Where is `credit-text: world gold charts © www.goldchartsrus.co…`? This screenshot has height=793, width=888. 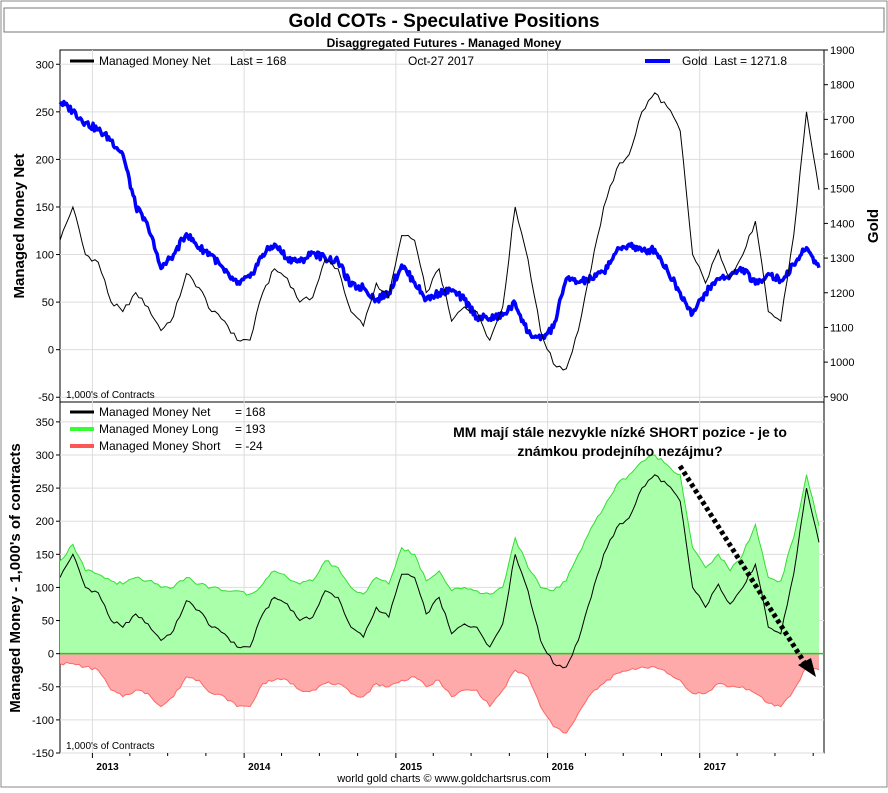
credit-text: world gold charts © www.goldchartsrus.co… is located at coordinates (443, 779).